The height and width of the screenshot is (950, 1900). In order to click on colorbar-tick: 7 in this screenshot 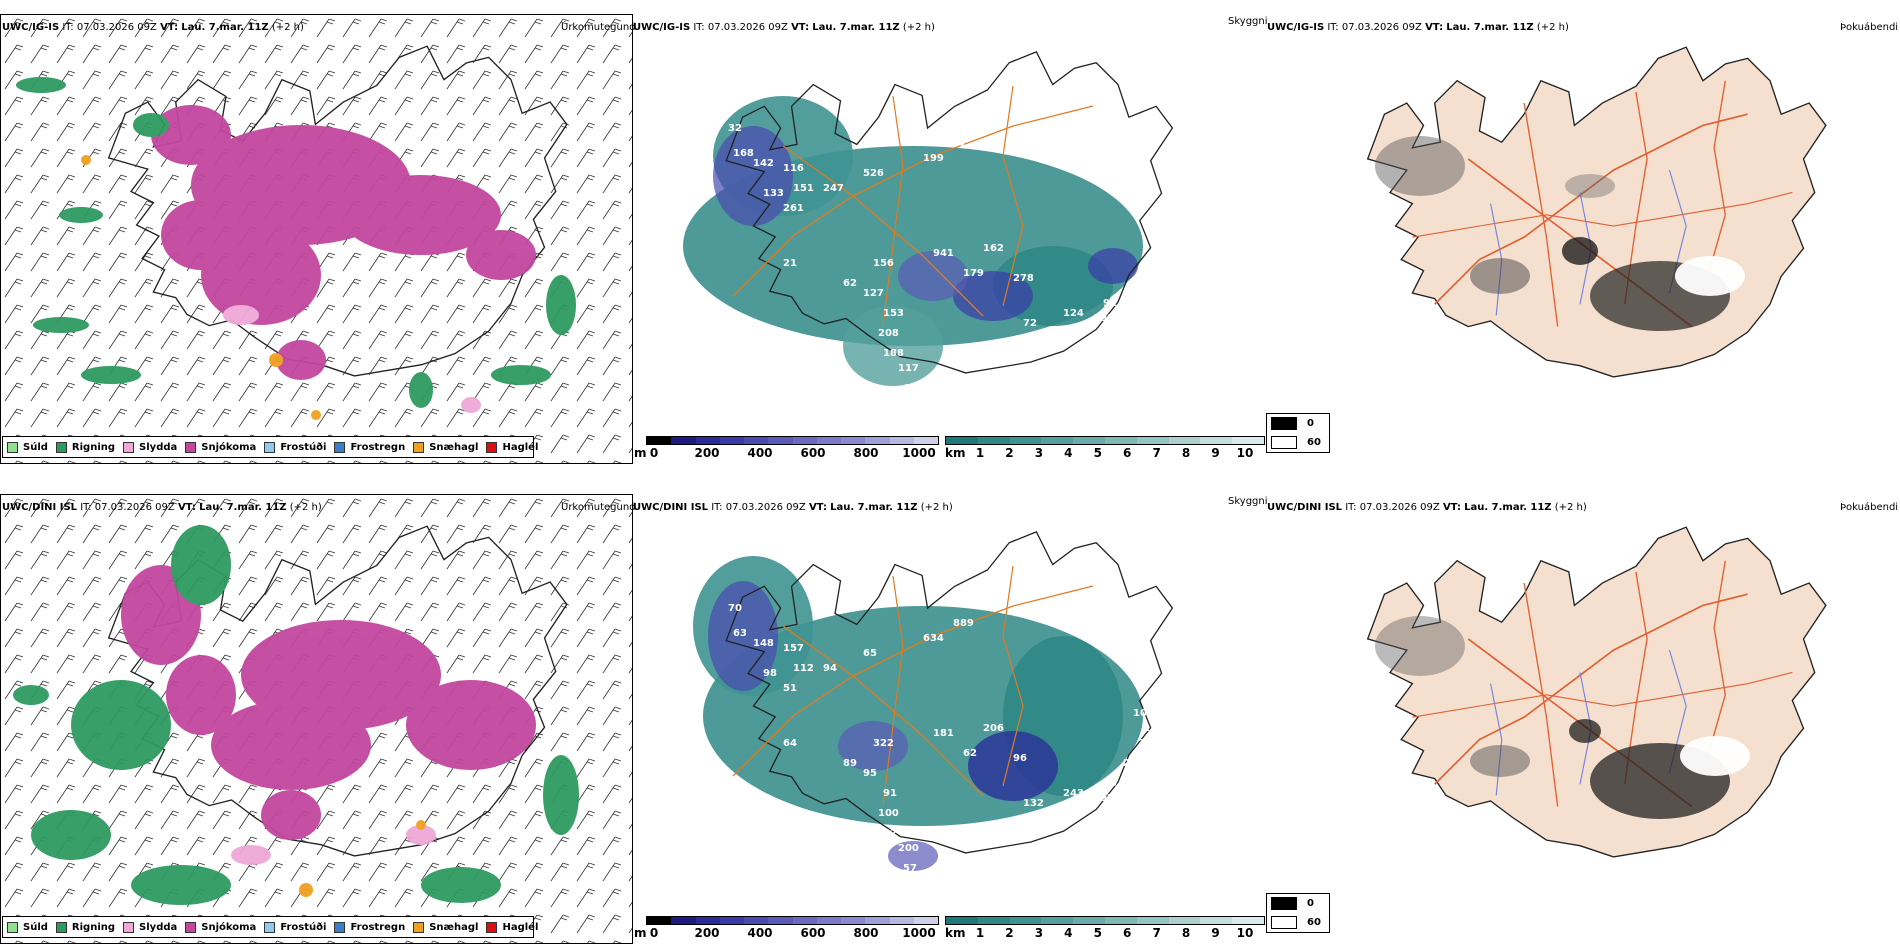, I will do `click(1156, 933)`.